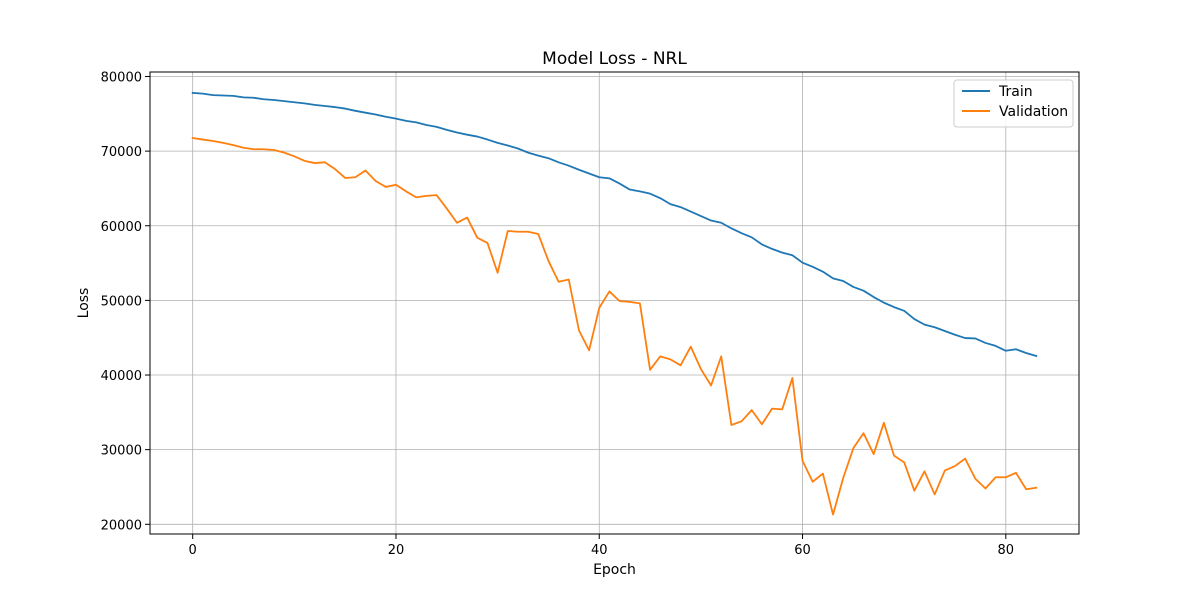 The image size is (1200, 600). Describe the element at coordinates (614, 570) in the screenshot. I see `x-axis-label: Epoch` at that location.